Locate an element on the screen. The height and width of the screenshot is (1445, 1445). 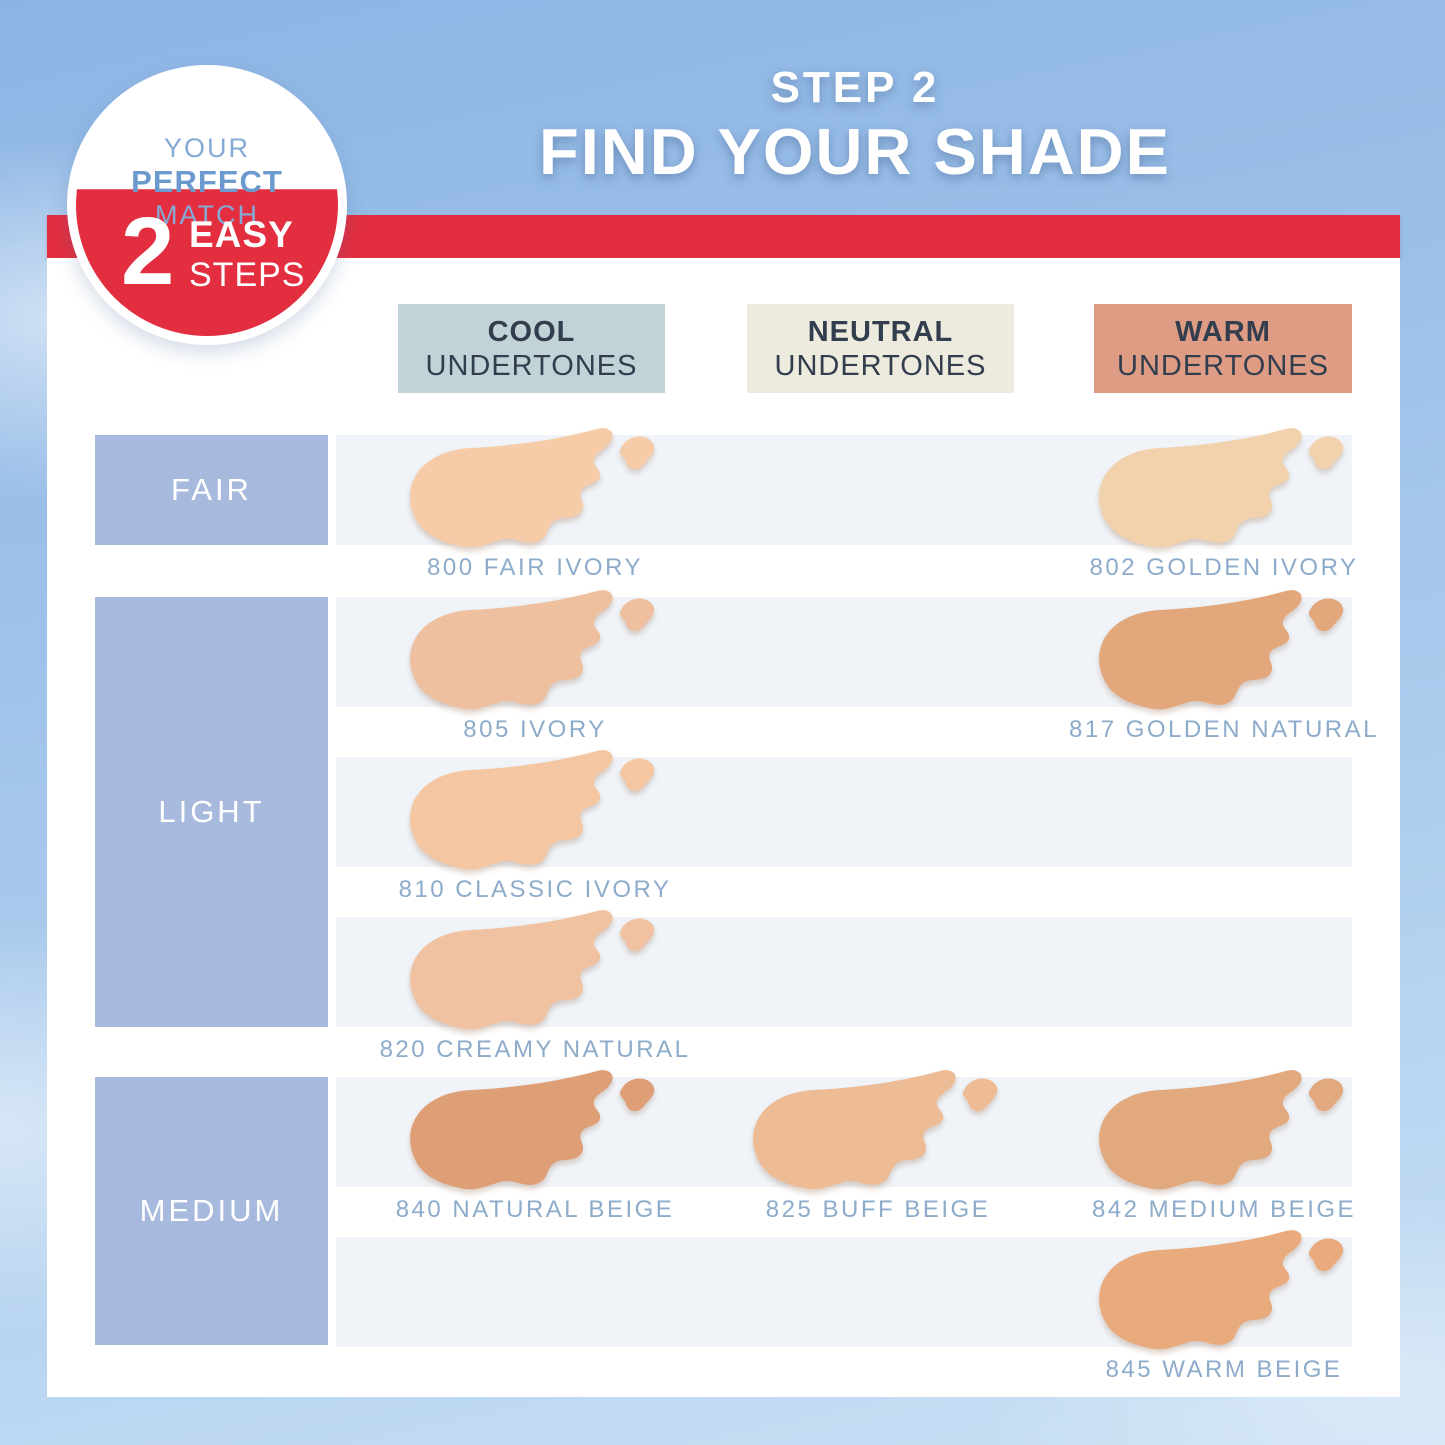
swatch-820-creamy-natural is located at coordinates (535, 979).